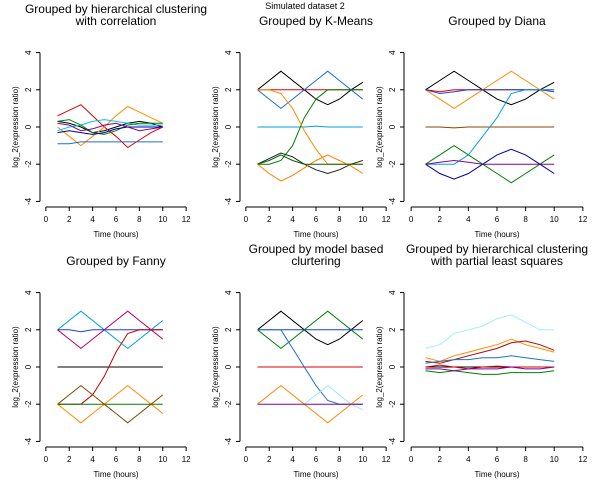  Describe the element at coordinates (316, 21) in the screenshot. I see `panel-title: Grouped by K-Means` at that location.